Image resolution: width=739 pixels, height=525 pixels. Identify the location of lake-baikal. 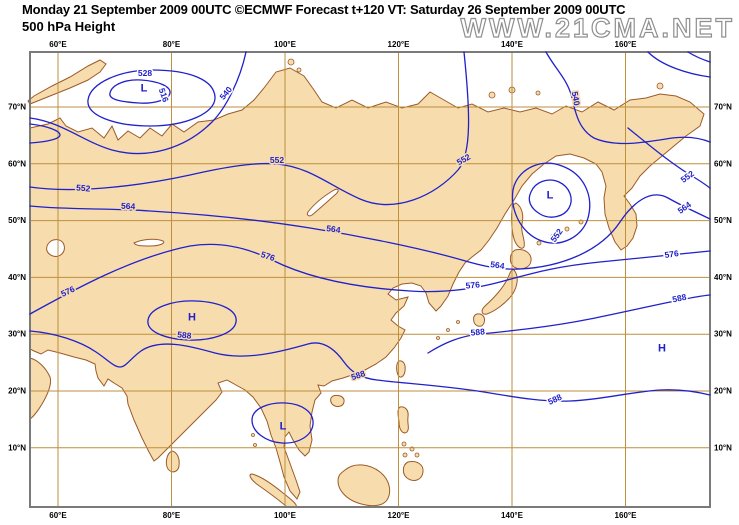
(322, 202).